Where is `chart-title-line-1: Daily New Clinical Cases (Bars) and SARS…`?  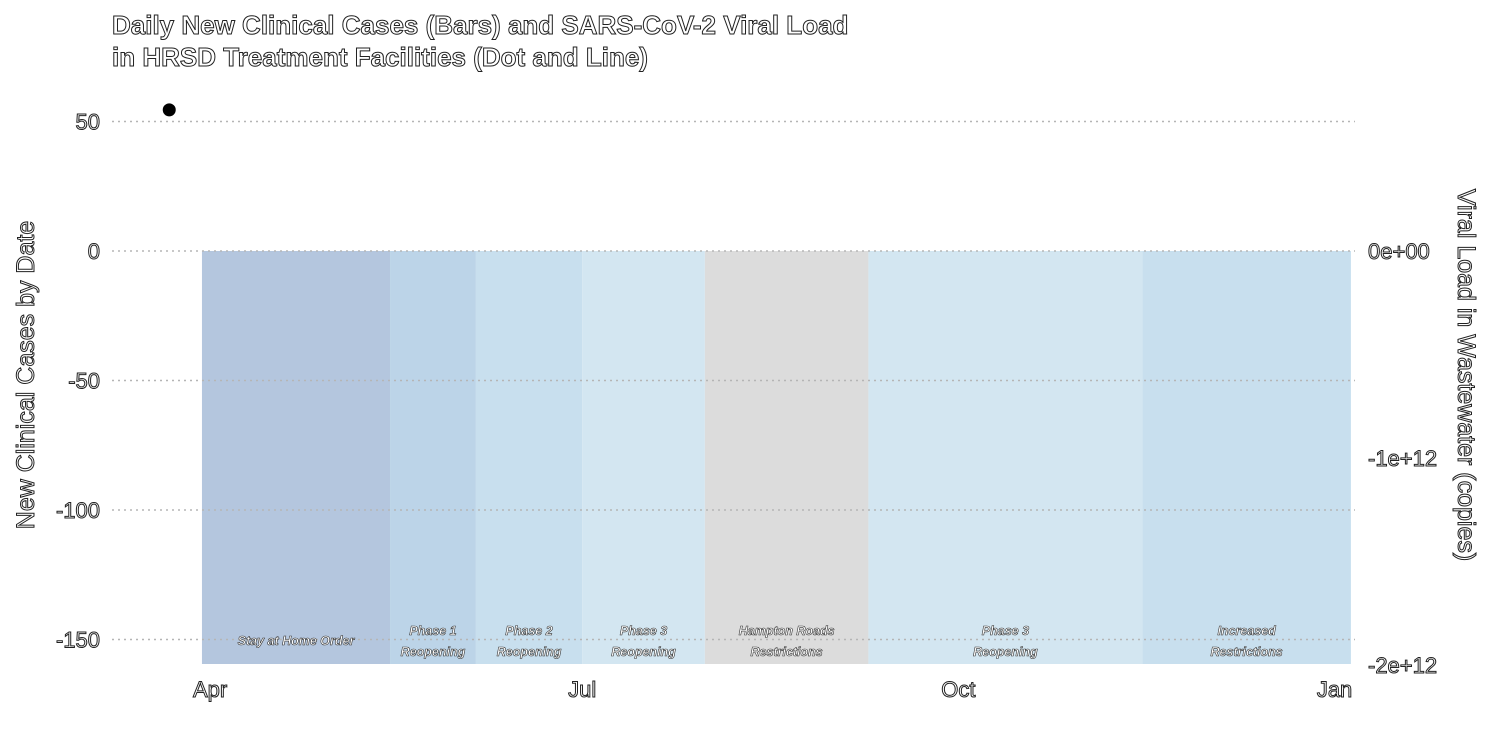 chart-title-line-1: Daily New Clinical Cases (Bars) and SARS… is located at coordinates (480, 25).